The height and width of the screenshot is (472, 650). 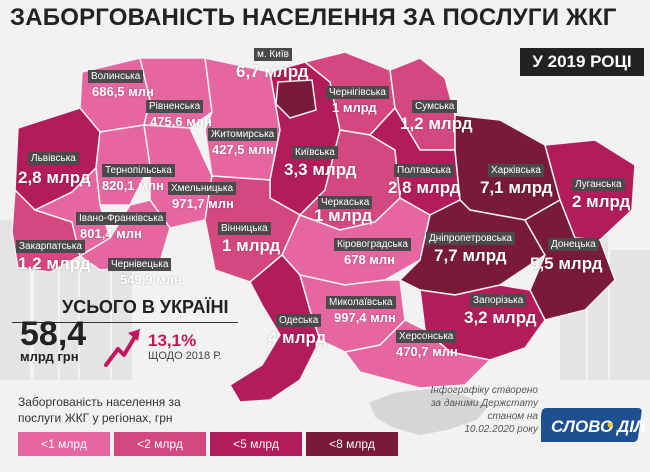 I want to click on year-badge: У 2019 РОЦІ, so click(x=582, y=62).